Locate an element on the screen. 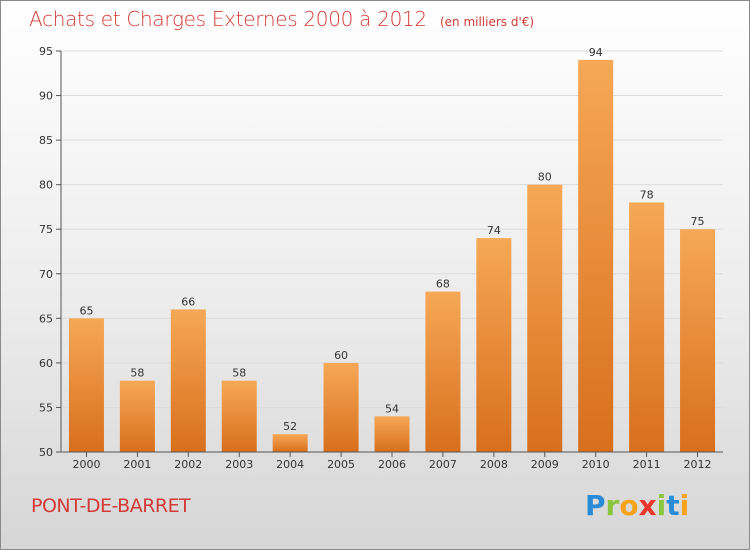 This screenshot has height=550, width=750. x-tick-label: 2011 is located at coordinates (647, 464).